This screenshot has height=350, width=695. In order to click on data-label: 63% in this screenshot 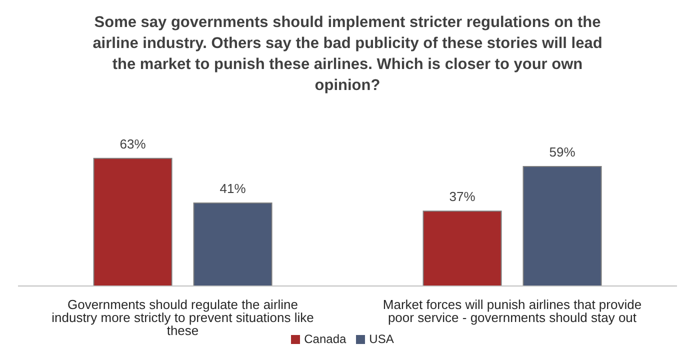, I will do `click(133, 144)`.